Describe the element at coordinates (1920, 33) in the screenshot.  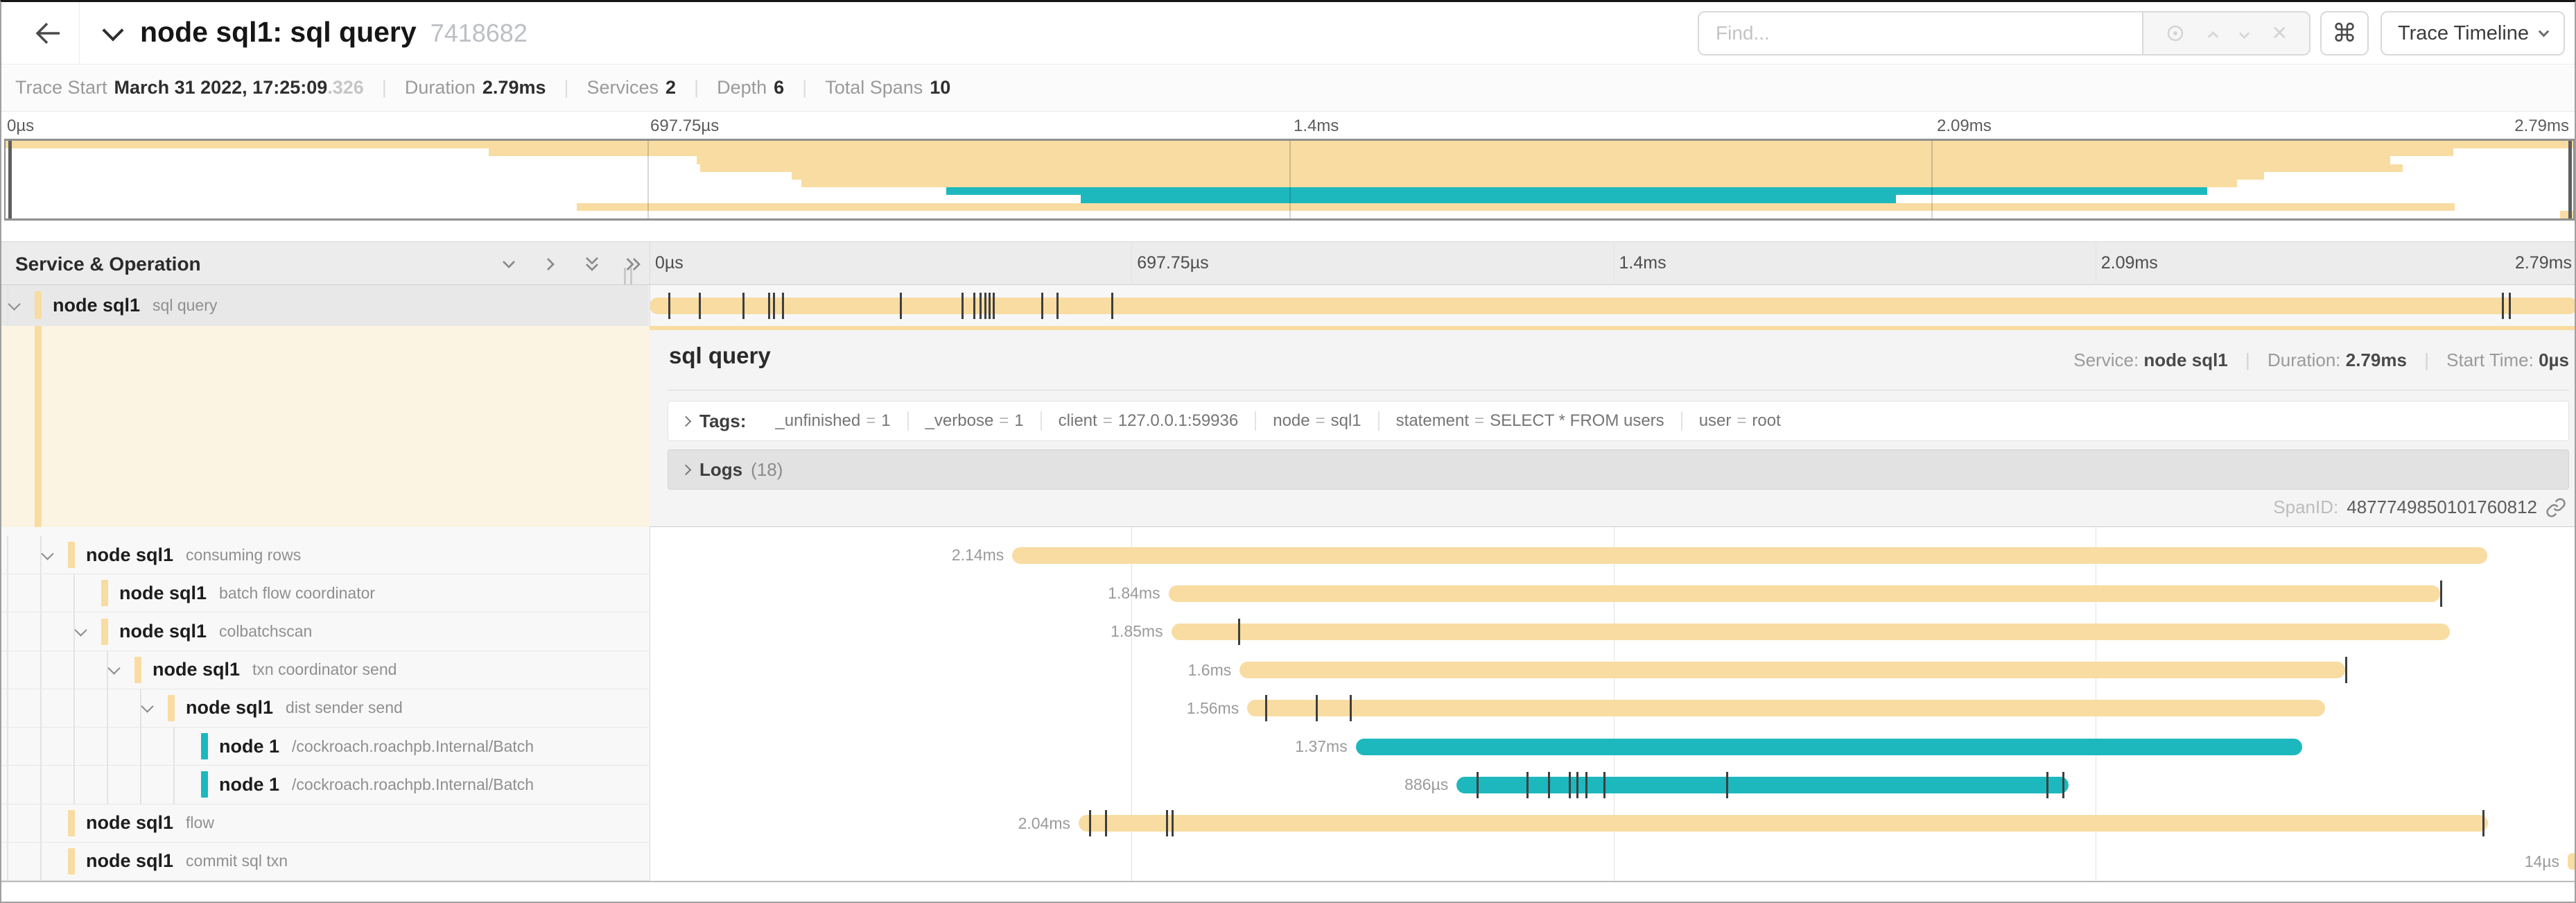
I see `find-input` at that location.